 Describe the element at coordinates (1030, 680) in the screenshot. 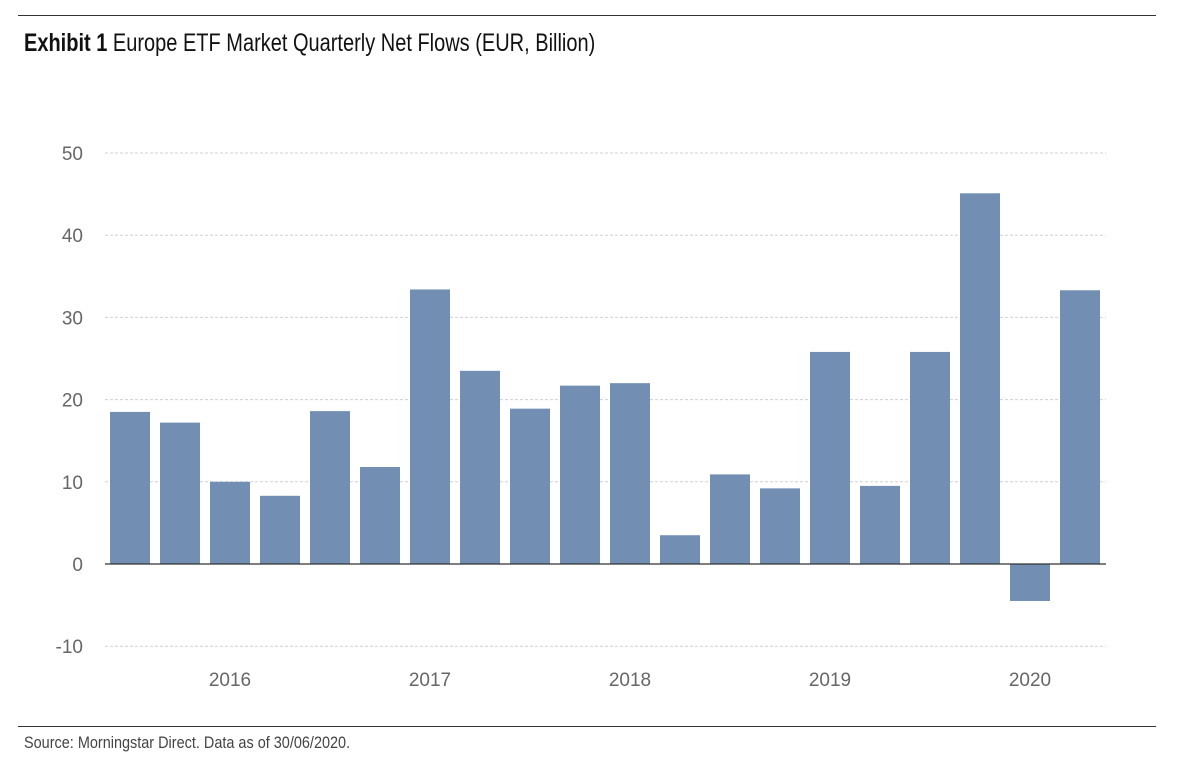

I see `x-tick-label: 2020` at that location.